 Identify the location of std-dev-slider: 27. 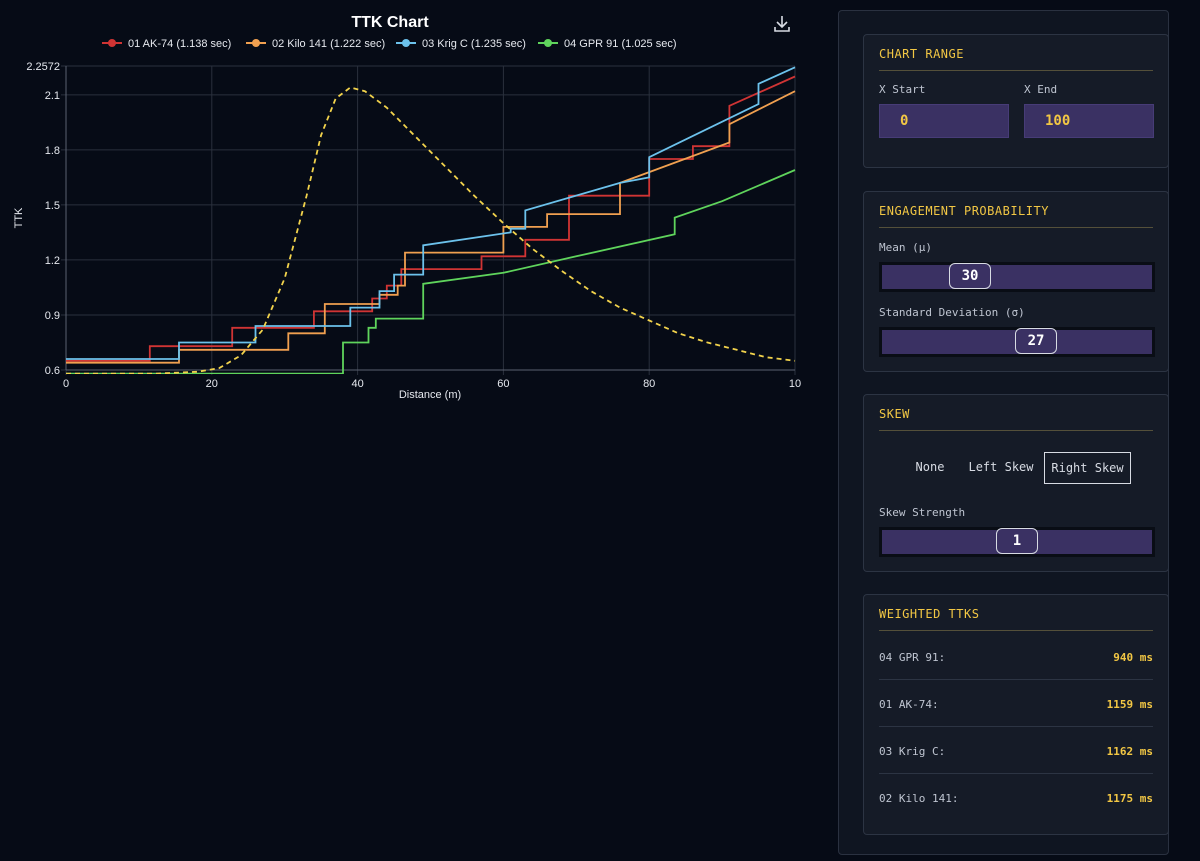
(1017, 342).